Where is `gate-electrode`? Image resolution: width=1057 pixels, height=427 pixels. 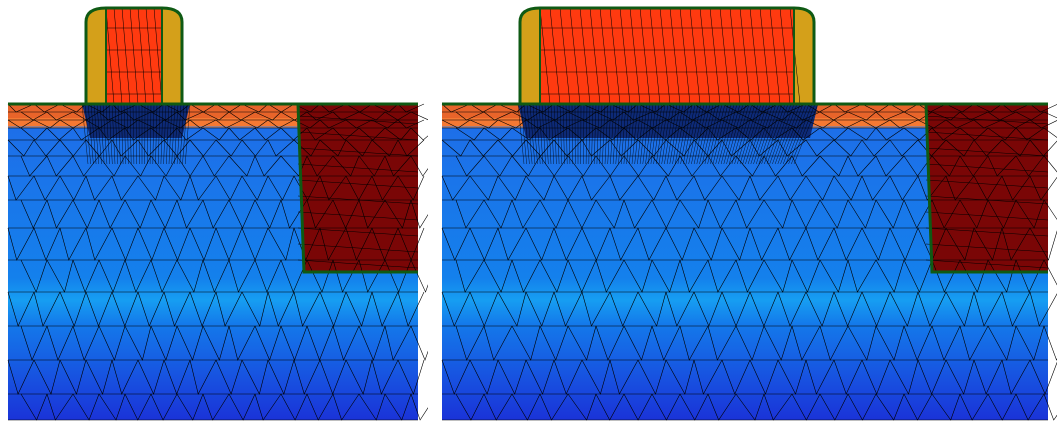 gate-electrode is located at coordinates (667, 56).